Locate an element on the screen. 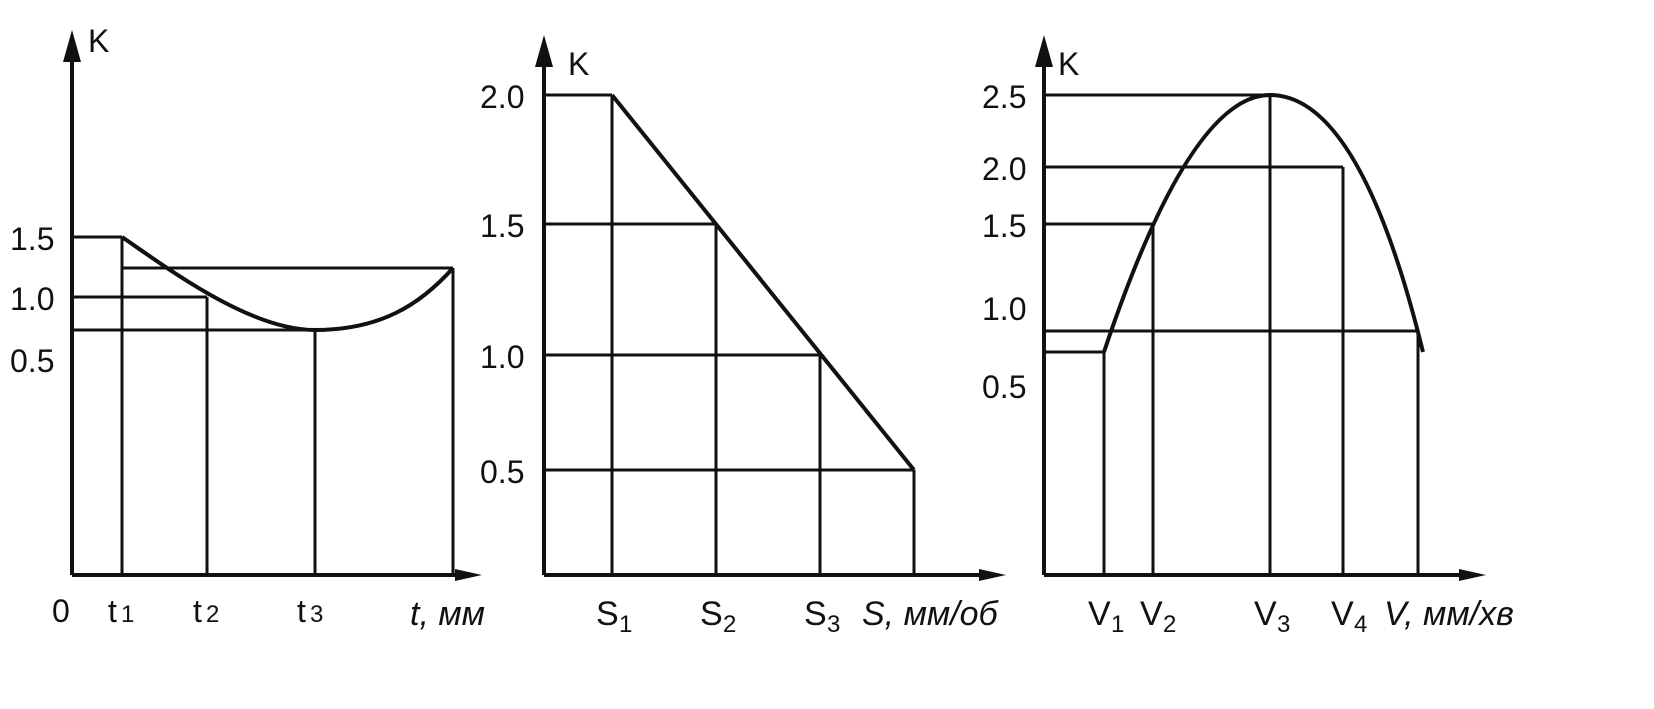  x-tick-label: V 1 is located at coordinates (1106, 616).